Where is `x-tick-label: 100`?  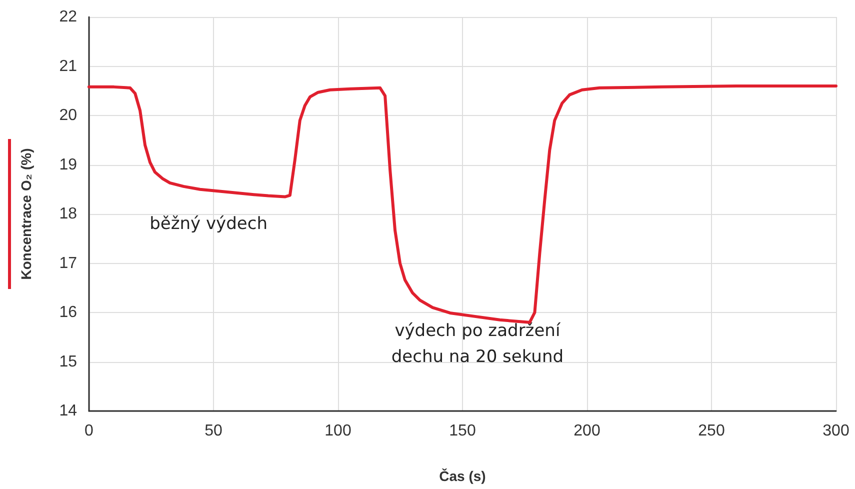 x-tick-label: 100 is located at coordinates (338, 431).